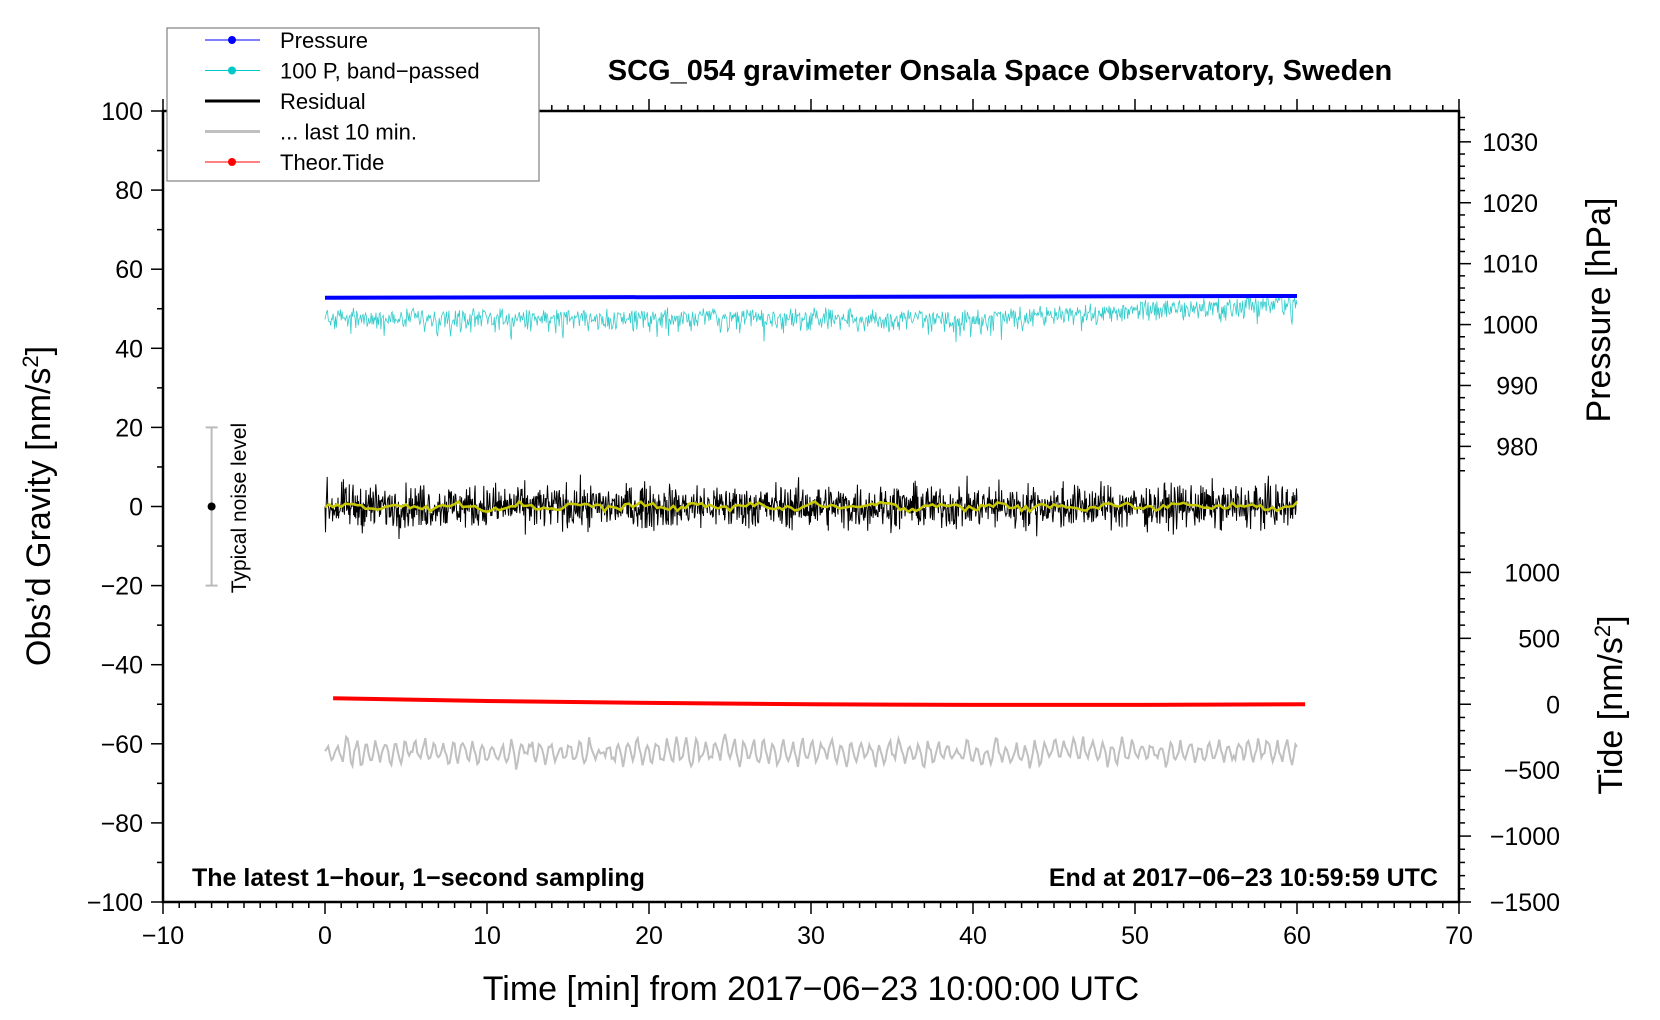 This screenshot has width=1660, height=1020. I want to click on y-tick-label: −40, so click(122, 666).